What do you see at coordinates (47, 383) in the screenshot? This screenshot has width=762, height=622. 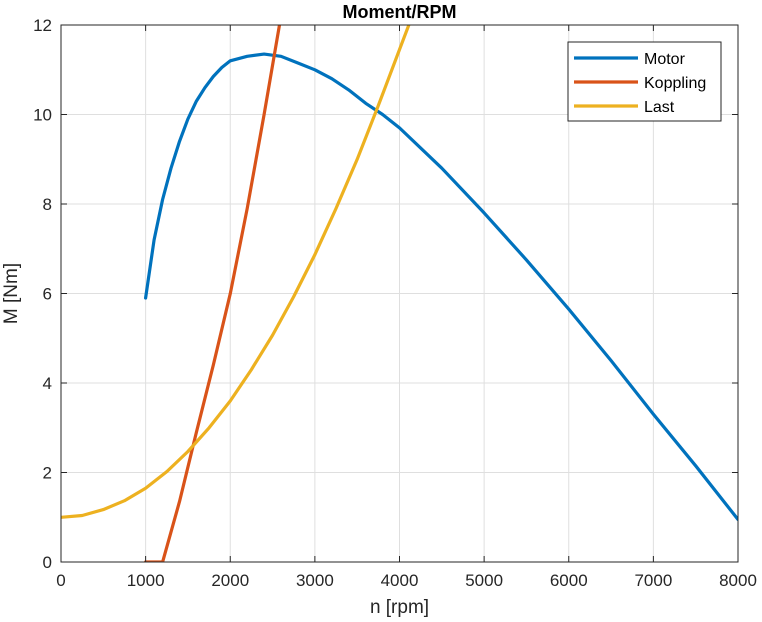 I see `y-tick-label: 4` at bounding box center [47, 383].